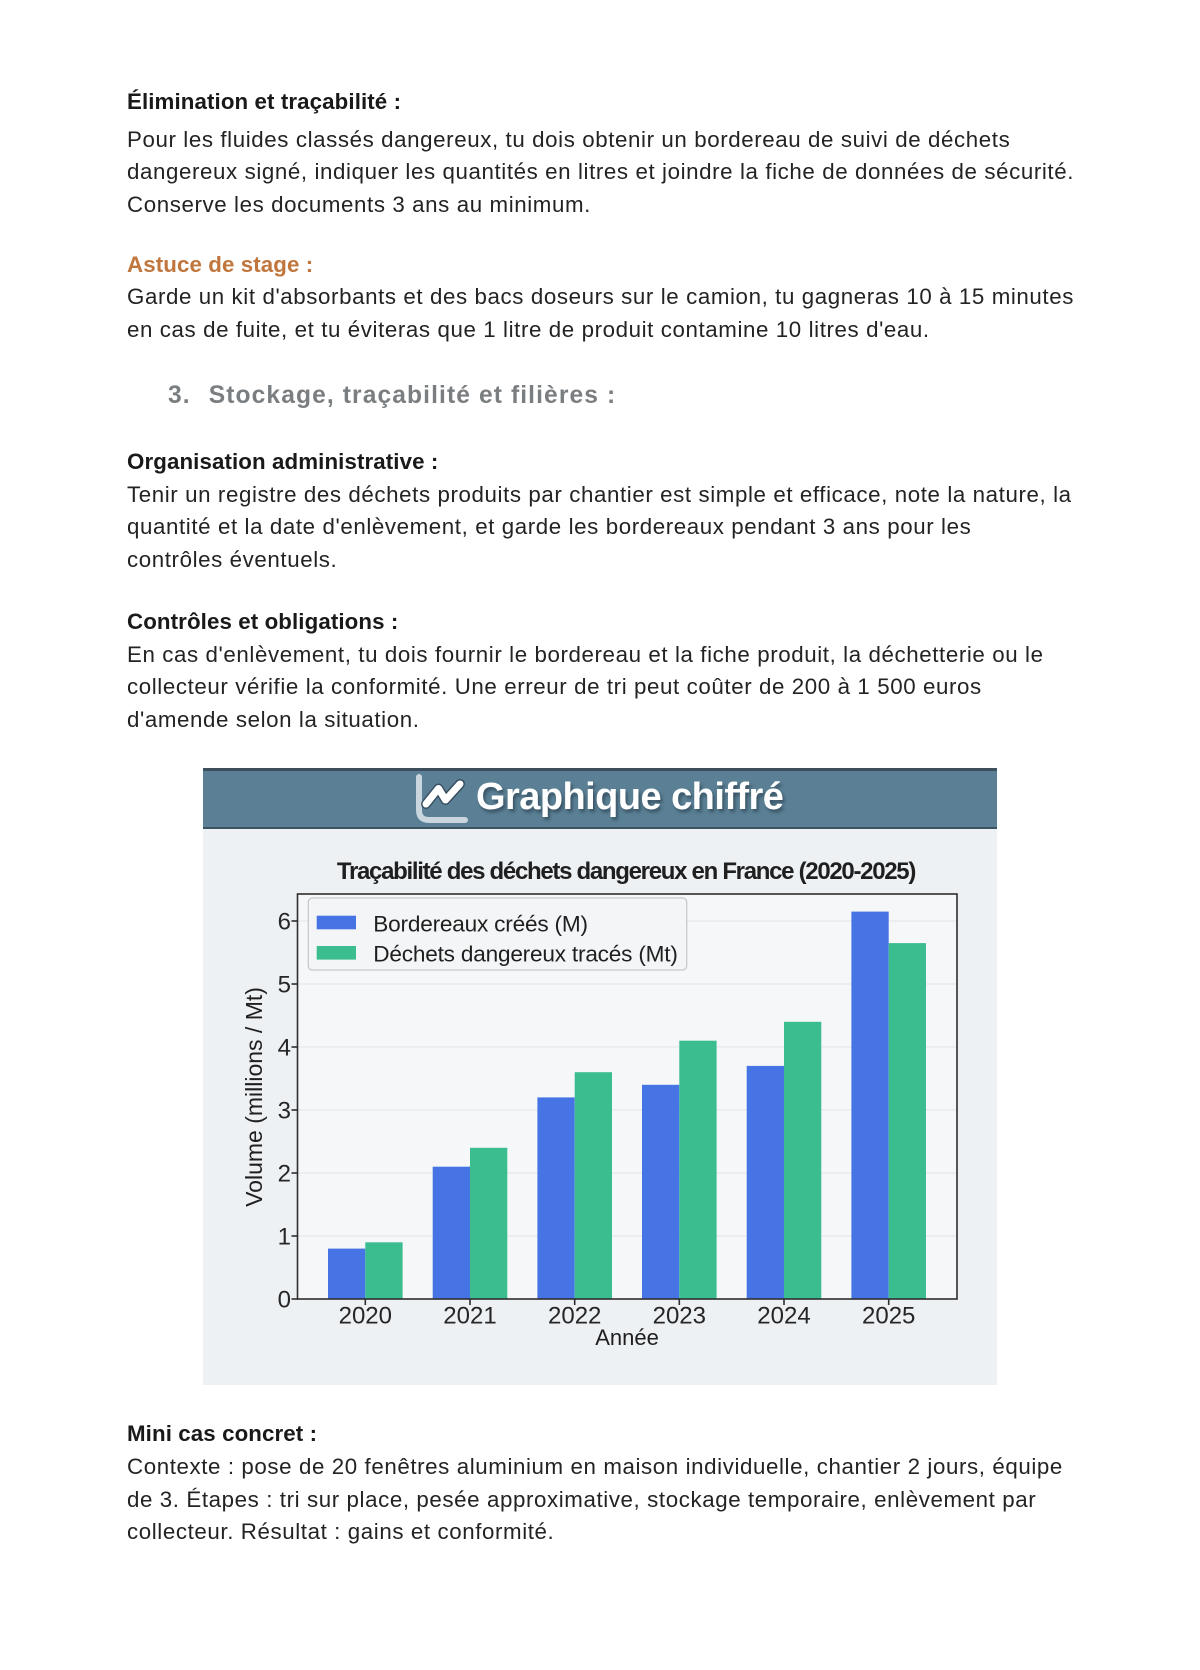  I want to click on svg-text: 0, so click(284, 1300).